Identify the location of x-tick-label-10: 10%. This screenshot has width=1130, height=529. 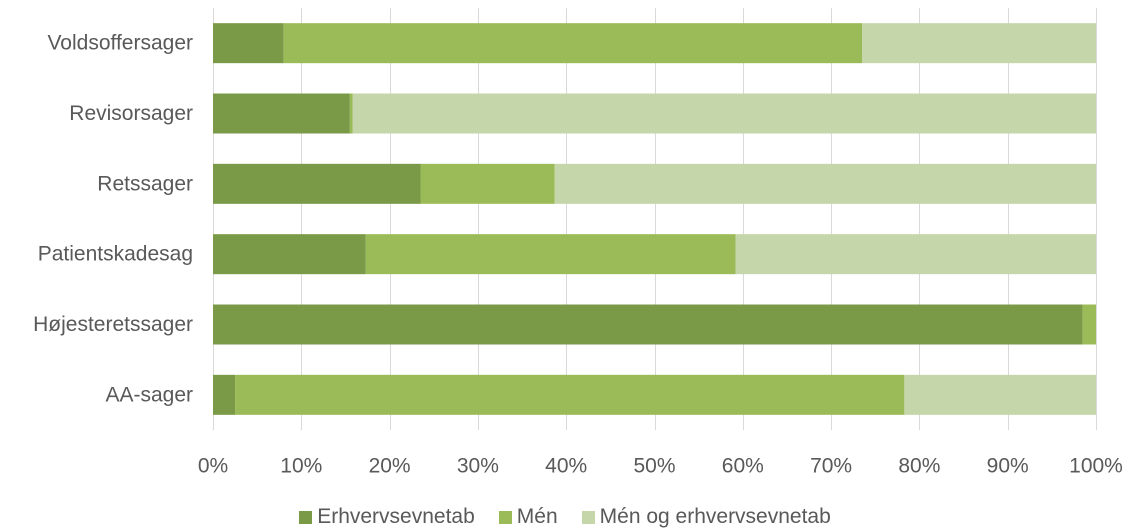
(301, 466).